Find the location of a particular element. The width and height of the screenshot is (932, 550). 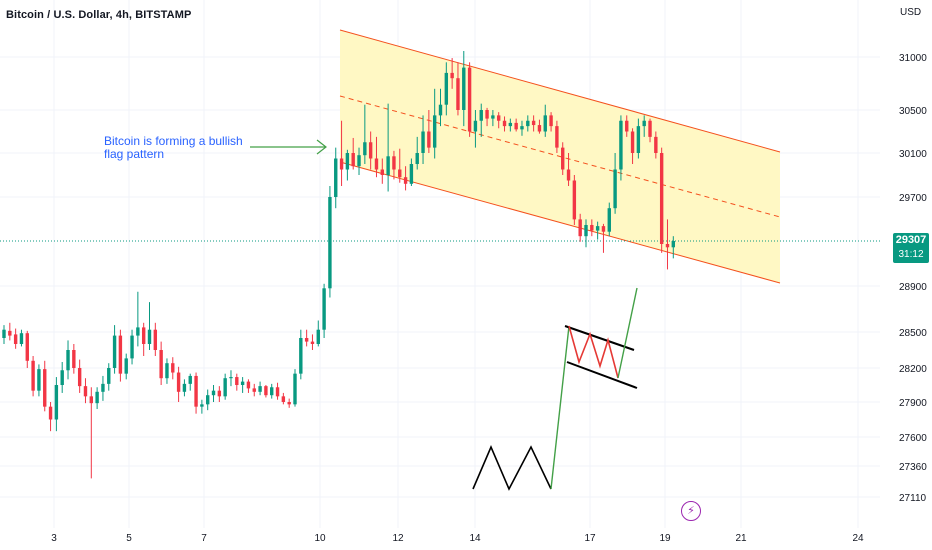

x-axis-tick-label: 5 is located at coordinates (129, 538).